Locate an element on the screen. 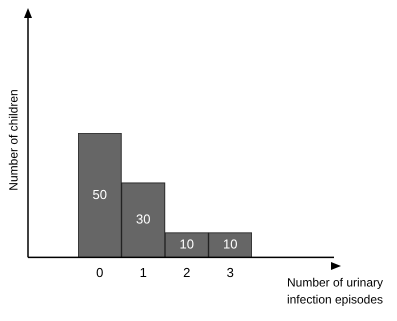  x-tick-label: 0 is located at coordinates (100, 272).